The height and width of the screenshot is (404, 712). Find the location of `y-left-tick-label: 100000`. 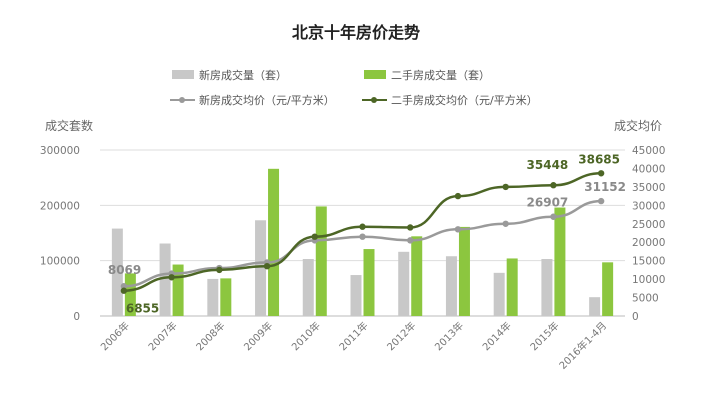

y-left-tick-label: 100000 is located at coordinates (60, 262).